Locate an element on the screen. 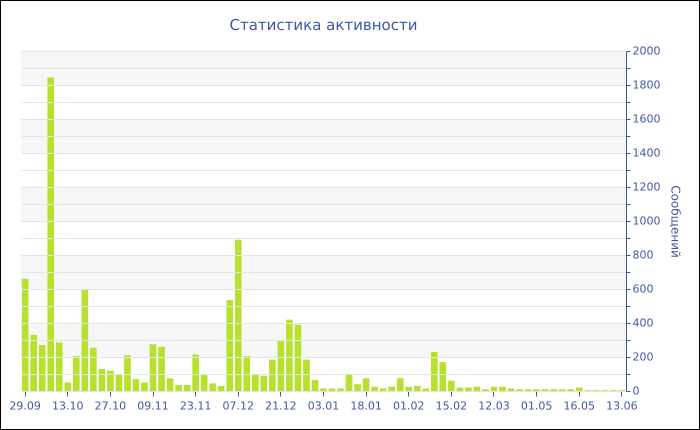 The width and height of the screenshot is (700, 430). x-tick-label: 23.11 is located at coordinates (196, 406).